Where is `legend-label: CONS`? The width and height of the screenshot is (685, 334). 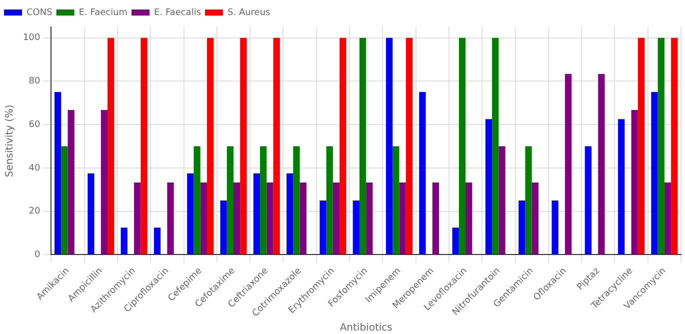 legend-label: CONS is located at coordinates (39, 13).